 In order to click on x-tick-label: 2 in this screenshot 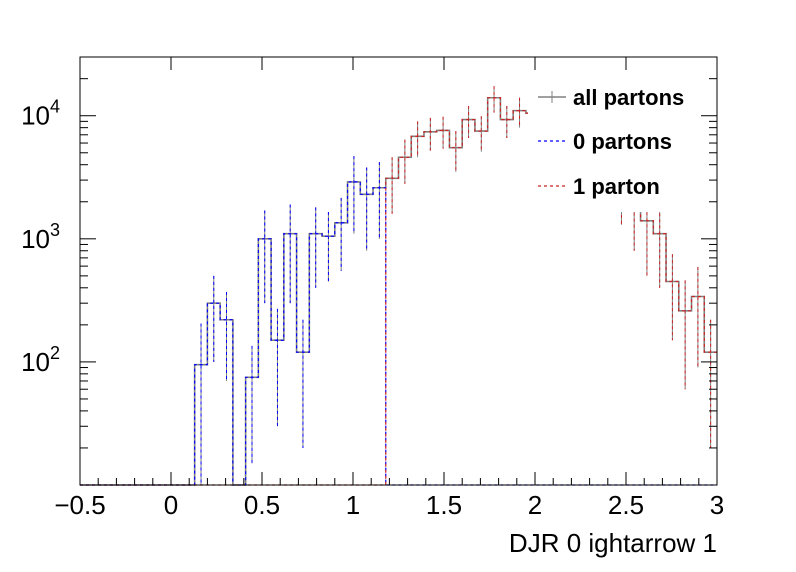, I will do `click(535, 505)`.